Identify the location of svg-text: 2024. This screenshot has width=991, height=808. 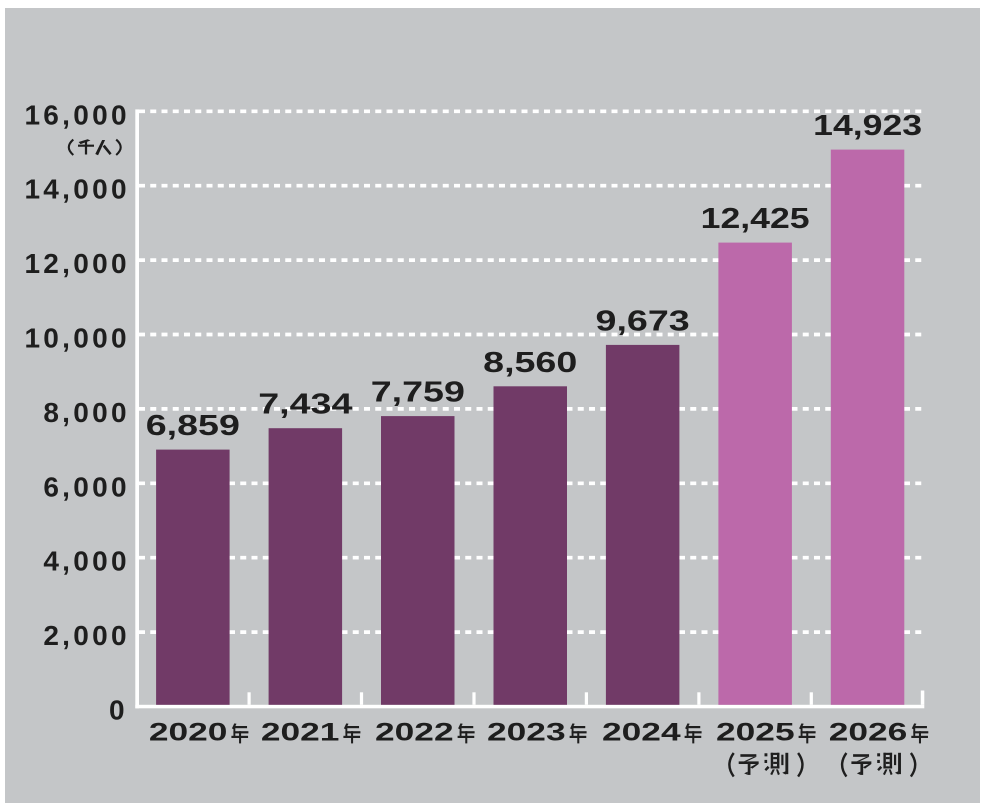
(641, 732).